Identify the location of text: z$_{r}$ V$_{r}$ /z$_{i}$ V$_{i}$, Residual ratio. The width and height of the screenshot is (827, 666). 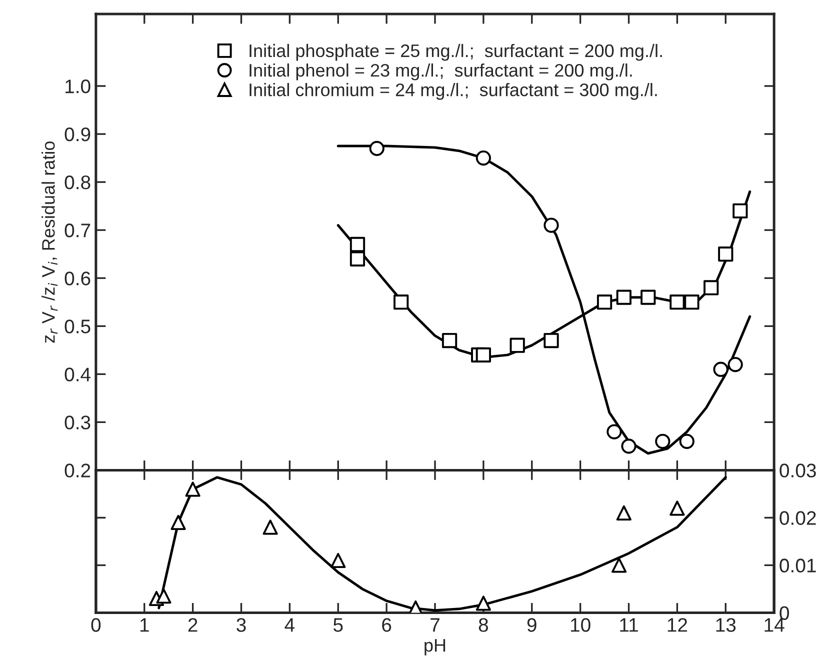
(50, 242).